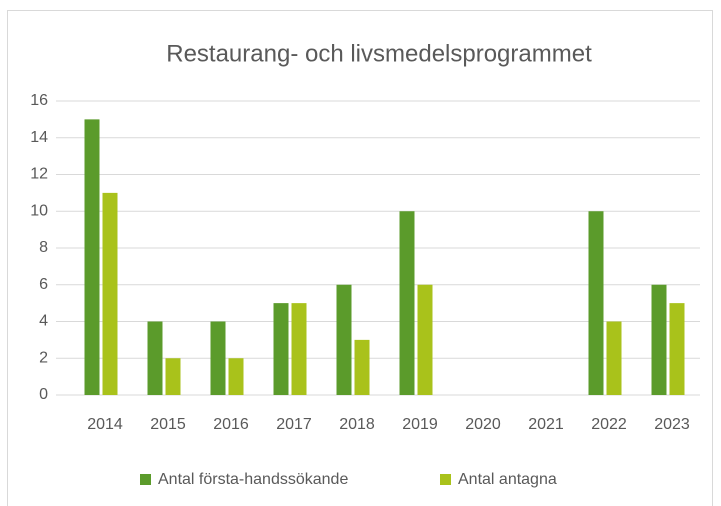 This screenshot has height=506, width=721. Describe the element at coordinates (357, 424) in the screenshot. I see `x-tick-label: 2018` at that location.